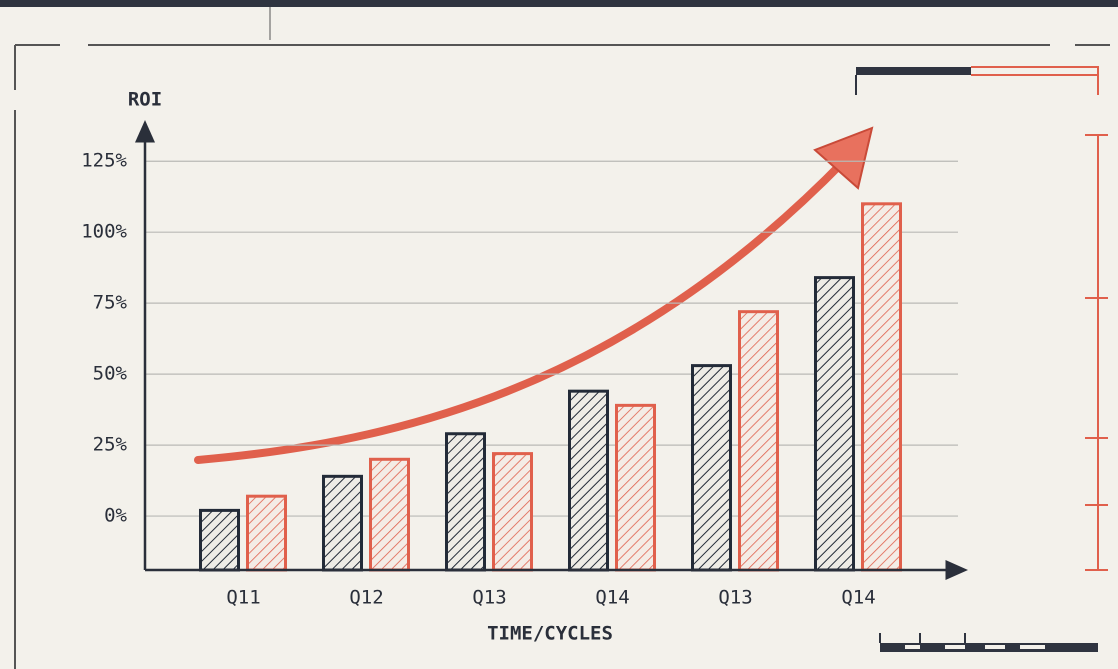 The width and height of the screenshot is (1118, 669). What do you see at coordinates (110, 374) in the screenshot?
I see `y-tick-label: 50%` at bounding box center [110, 374].